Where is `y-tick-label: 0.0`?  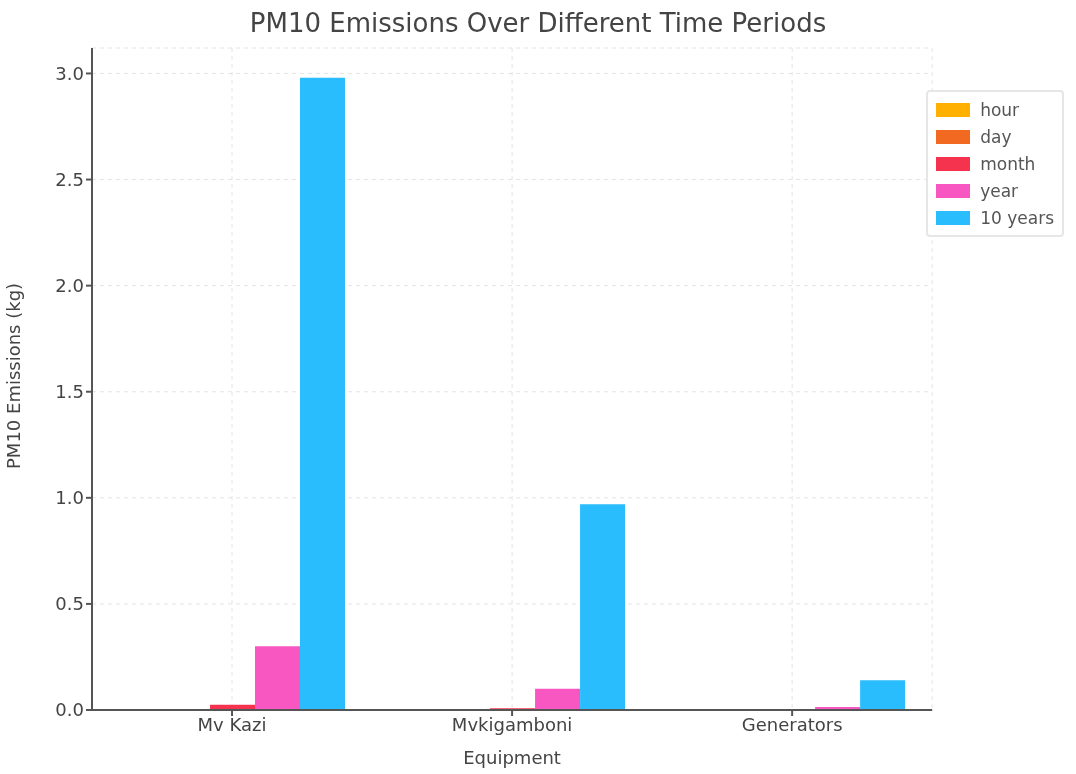 y-tick-label: 0.0 is located at coordinates (69, 710).